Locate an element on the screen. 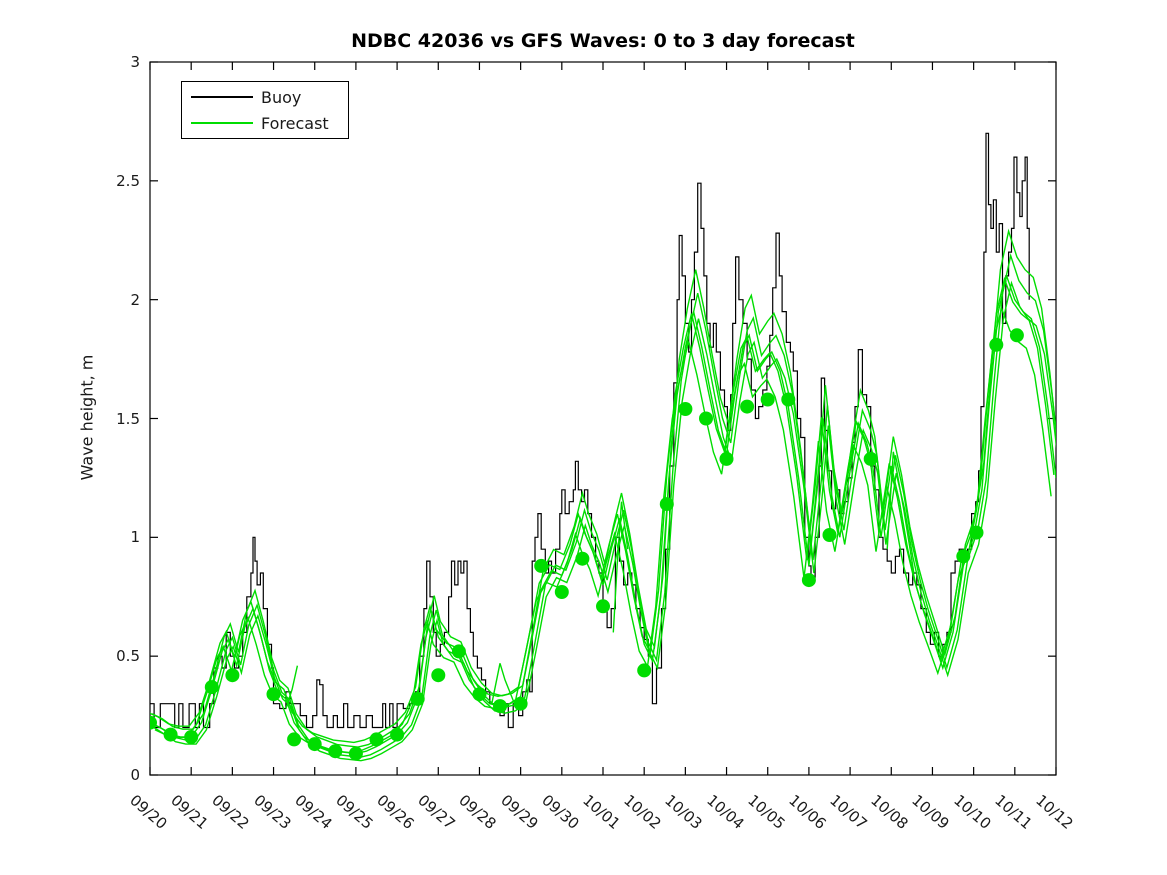 The width and height of the screenshot is (1167, 875). legend-item-buoy: Buoy is located at coordinates (269, 97).